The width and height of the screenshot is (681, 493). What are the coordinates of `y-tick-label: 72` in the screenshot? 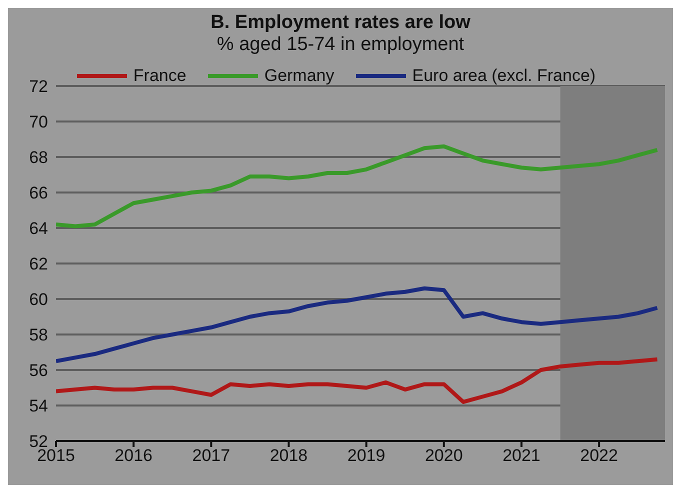 It's located at (38, 86).